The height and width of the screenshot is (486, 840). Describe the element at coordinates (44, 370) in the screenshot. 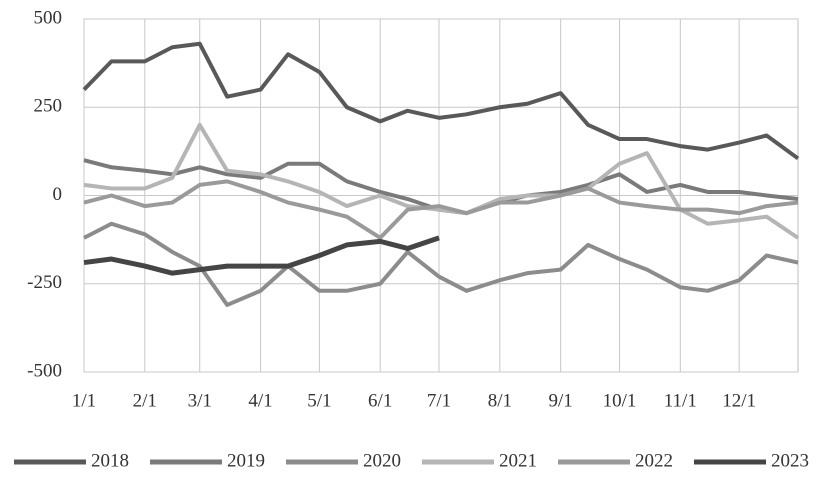

I see `y-tick-label: -500` at that location.